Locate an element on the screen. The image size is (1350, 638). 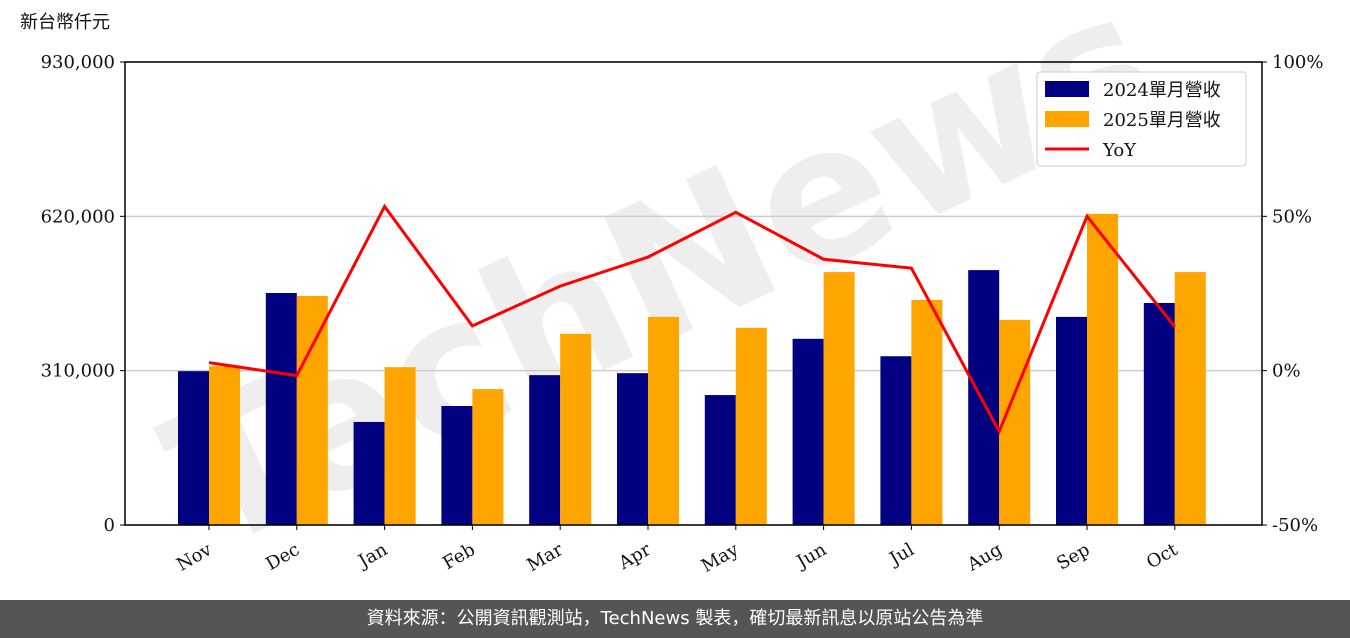
y-tick-label: 620,000 is located at coordinates (78, 216).